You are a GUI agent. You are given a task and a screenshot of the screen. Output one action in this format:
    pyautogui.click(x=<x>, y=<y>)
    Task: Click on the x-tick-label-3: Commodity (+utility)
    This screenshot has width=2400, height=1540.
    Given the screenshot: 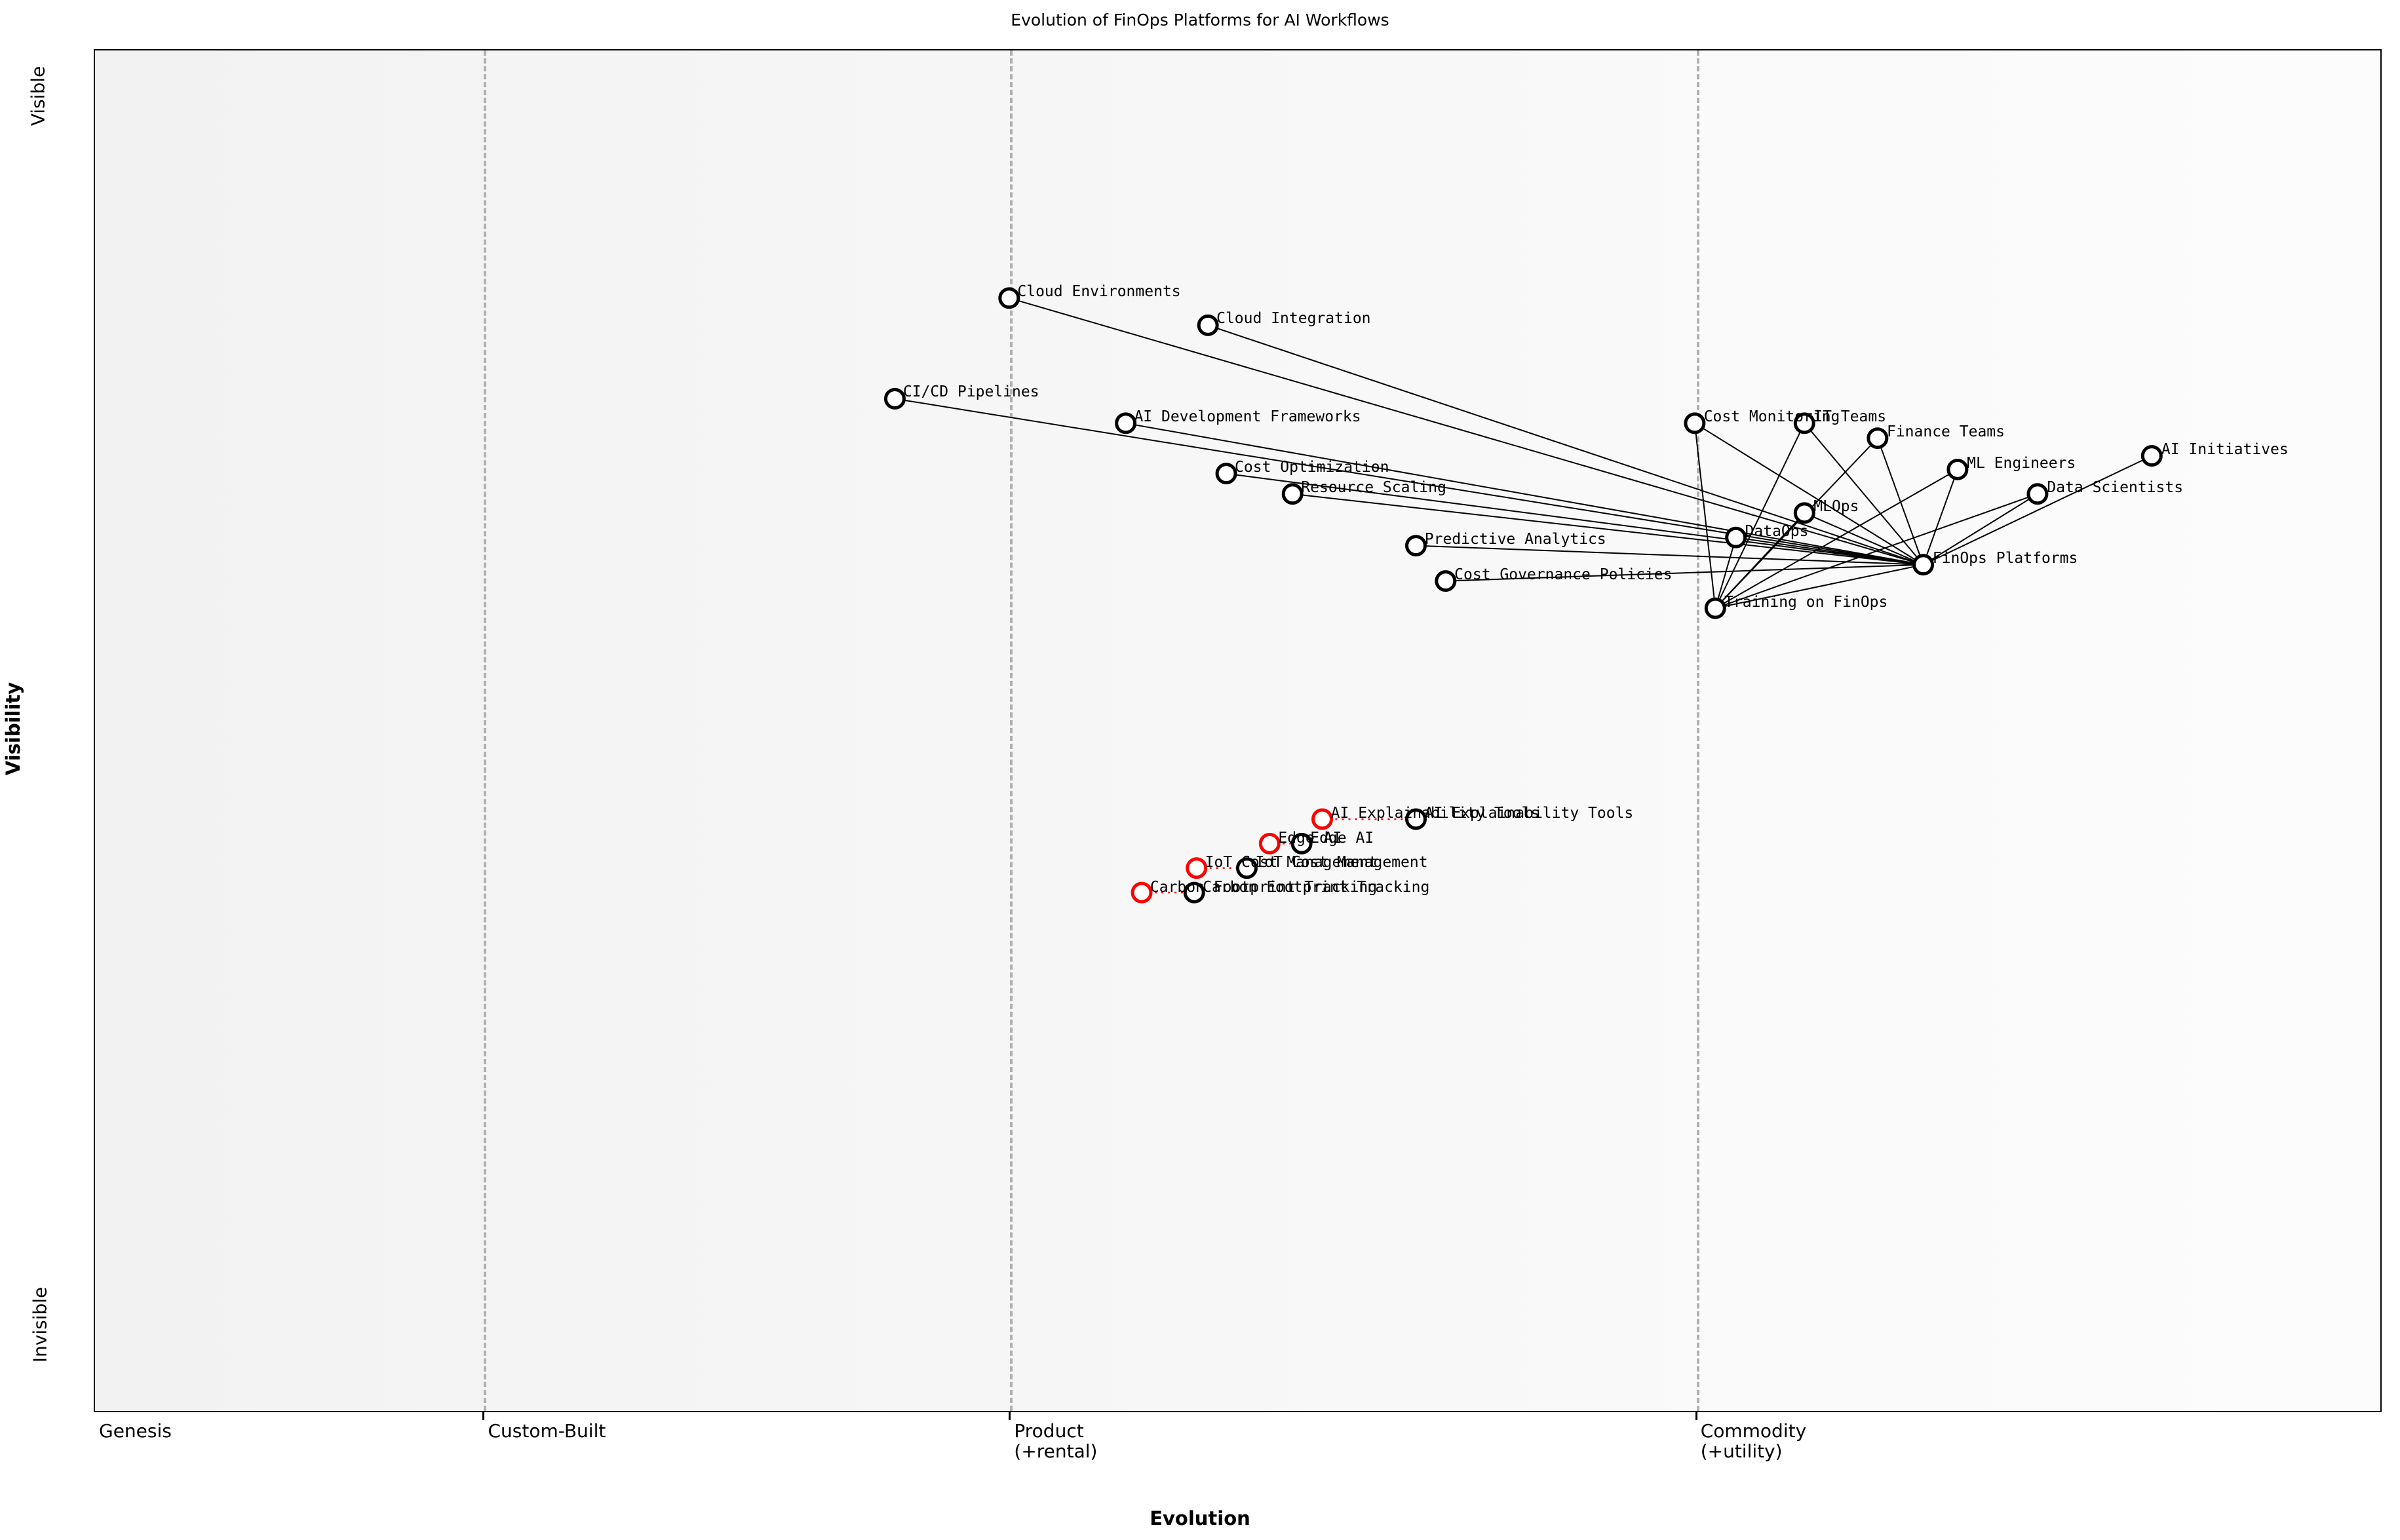 What is the action you would take?
    pyautogui.click(x=1753, y=1441)
    